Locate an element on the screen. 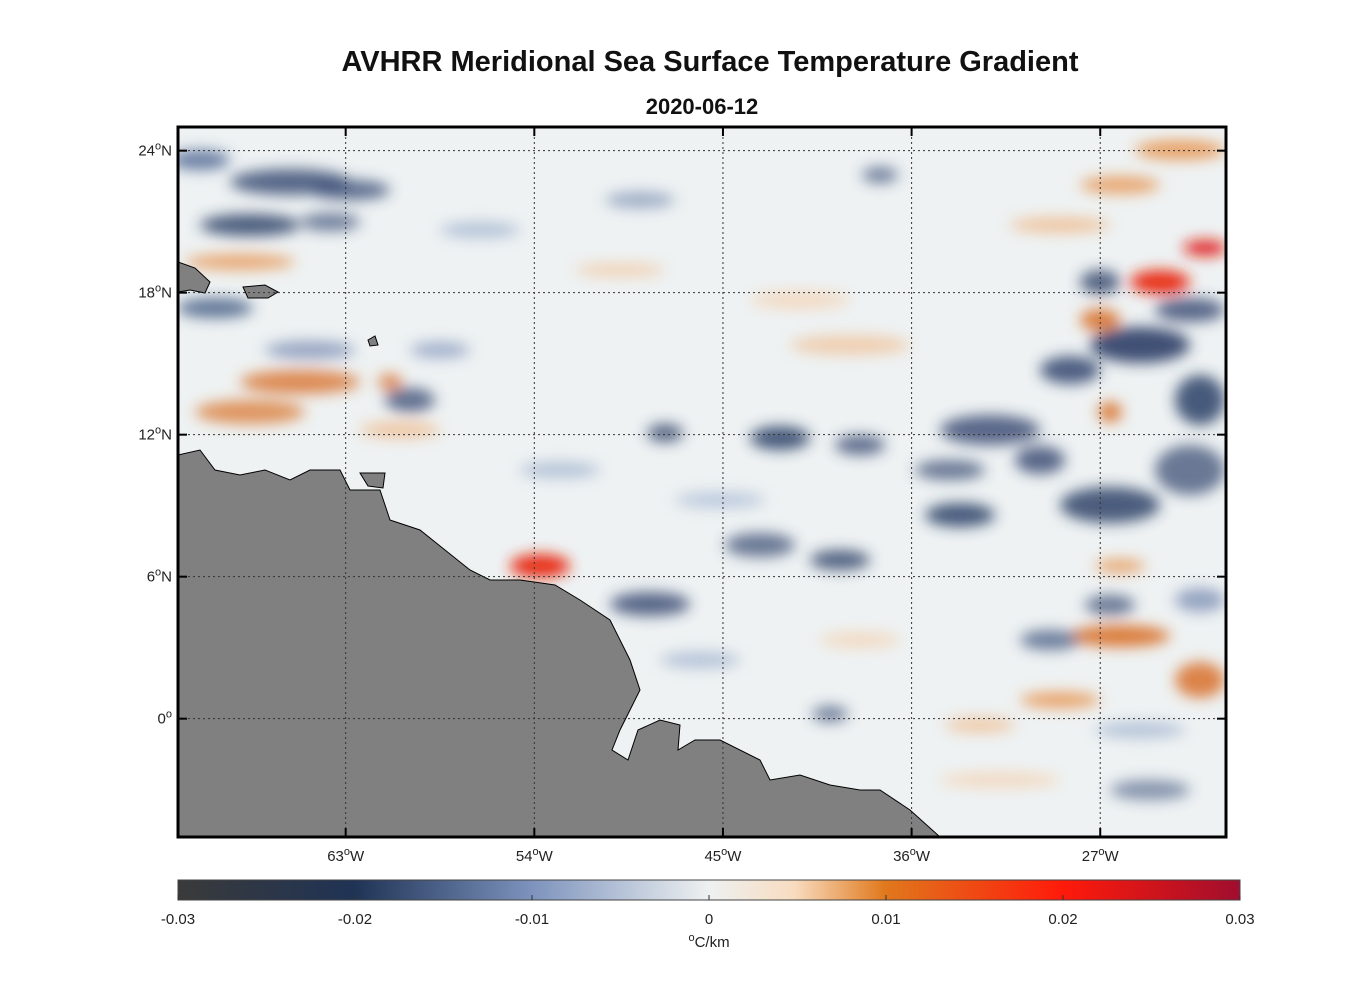 Image resolution: width=1356 pixels, height=1000 pixels. colorbar-tick-label: 0.03 is located at coordinates (1239, 919).